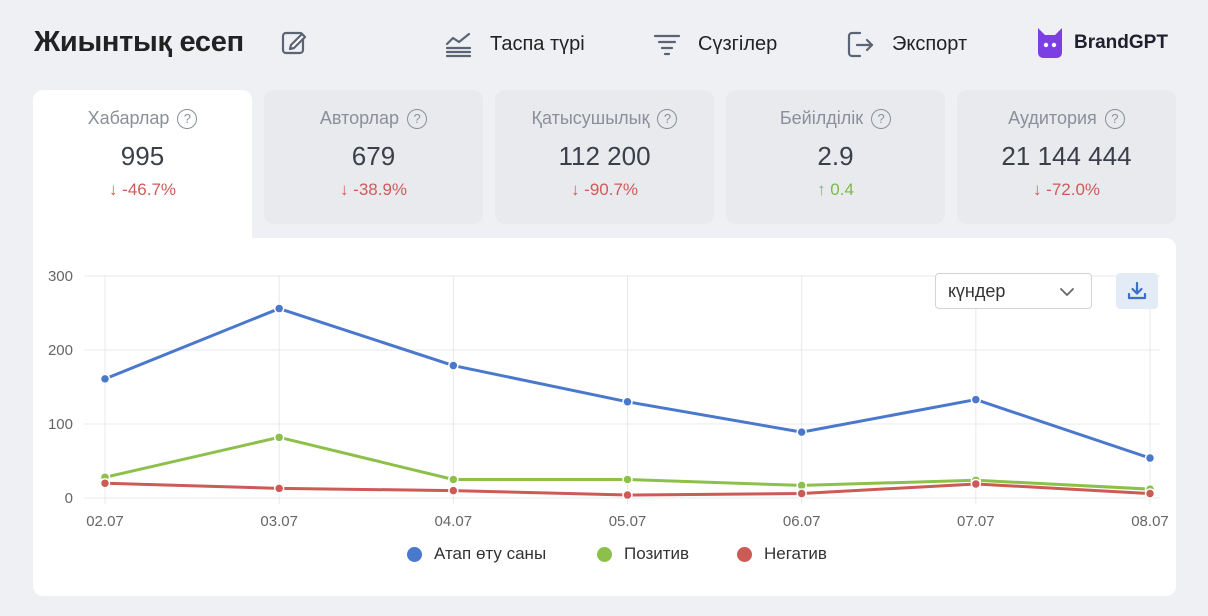 This screenshot has width=1208, height=616. What do you see at coordinates (490, 553) in the screenshot?
I see `legend-label: Атап өту саны` at bounding box center [490, 553].